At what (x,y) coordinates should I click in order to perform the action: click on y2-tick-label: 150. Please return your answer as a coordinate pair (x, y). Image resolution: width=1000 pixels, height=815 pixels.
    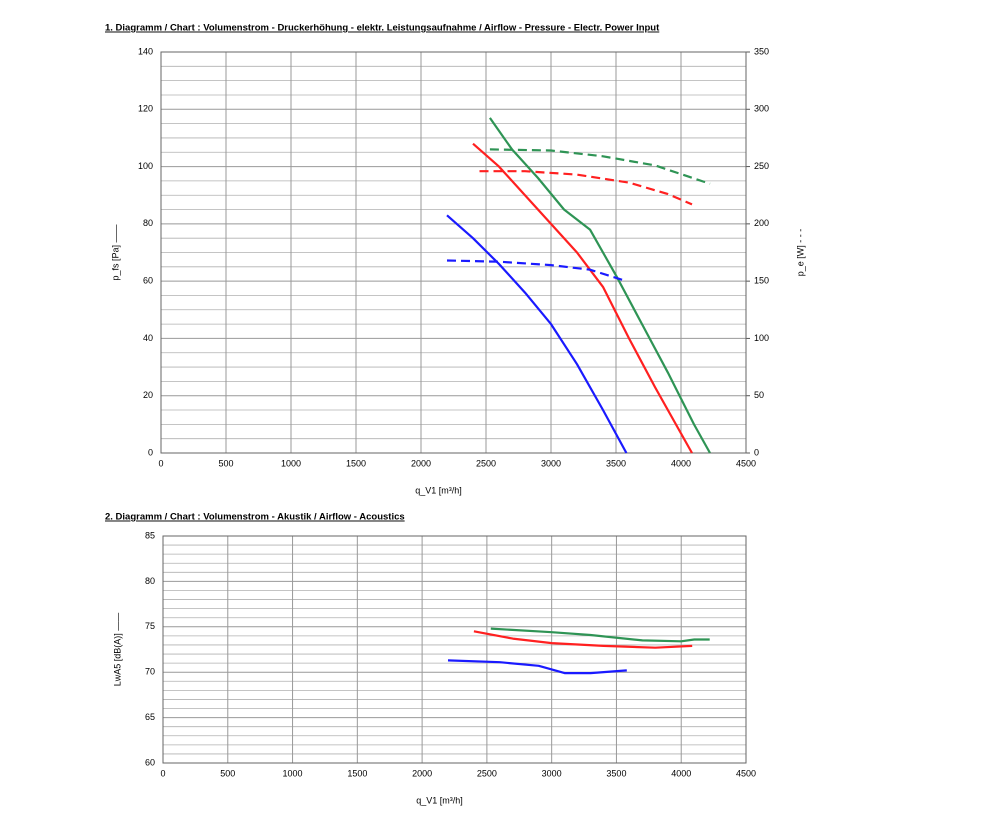
    Looking at the image, I should click on (761, 281).